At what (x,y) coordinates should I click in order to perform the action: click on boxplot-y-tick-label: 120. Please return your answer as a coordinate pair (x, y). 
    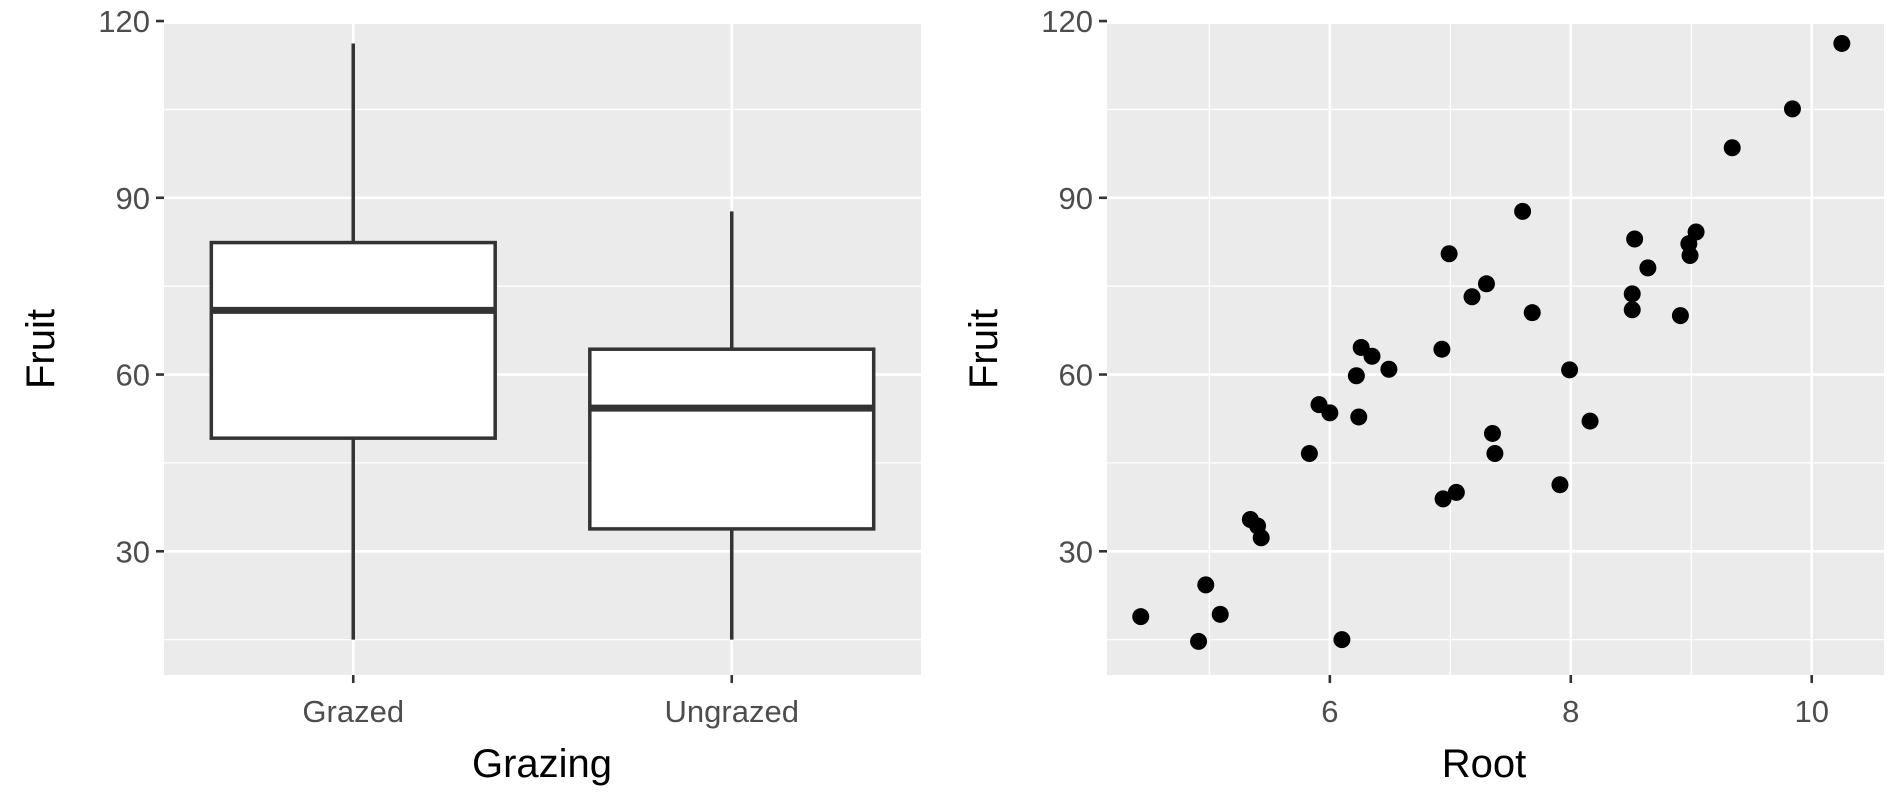
    Looking at the image, I should click on (124, 21).